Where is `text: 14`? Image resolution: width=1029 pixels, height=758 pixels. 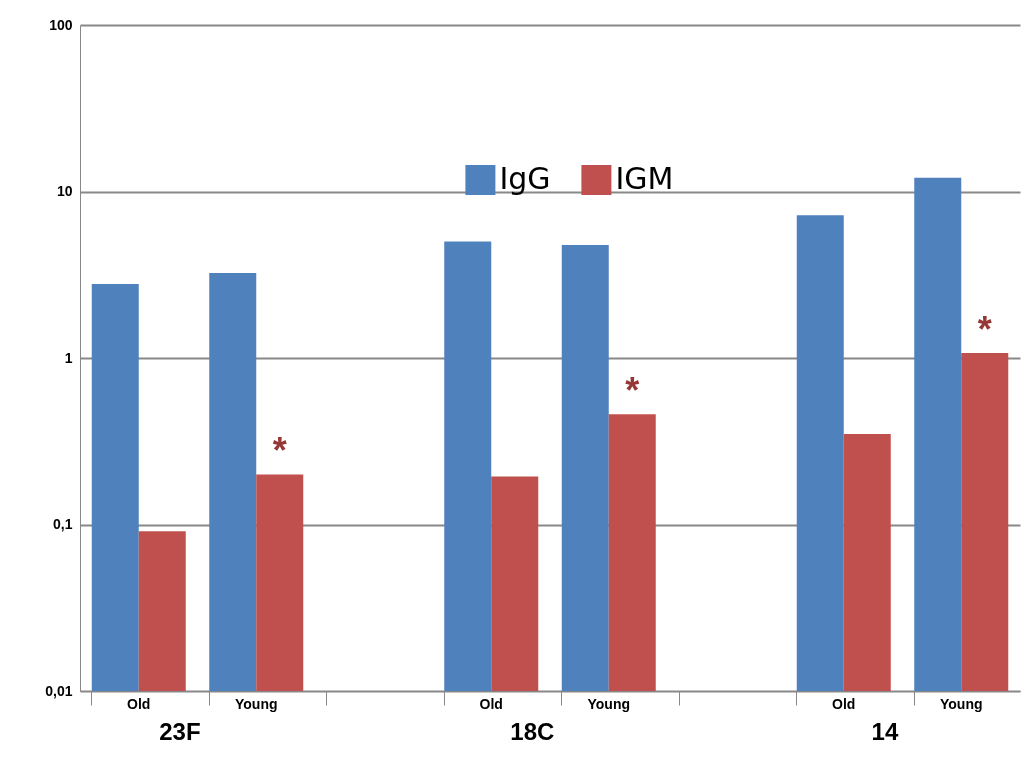
text: 14 is located at coordinates (885, 731).